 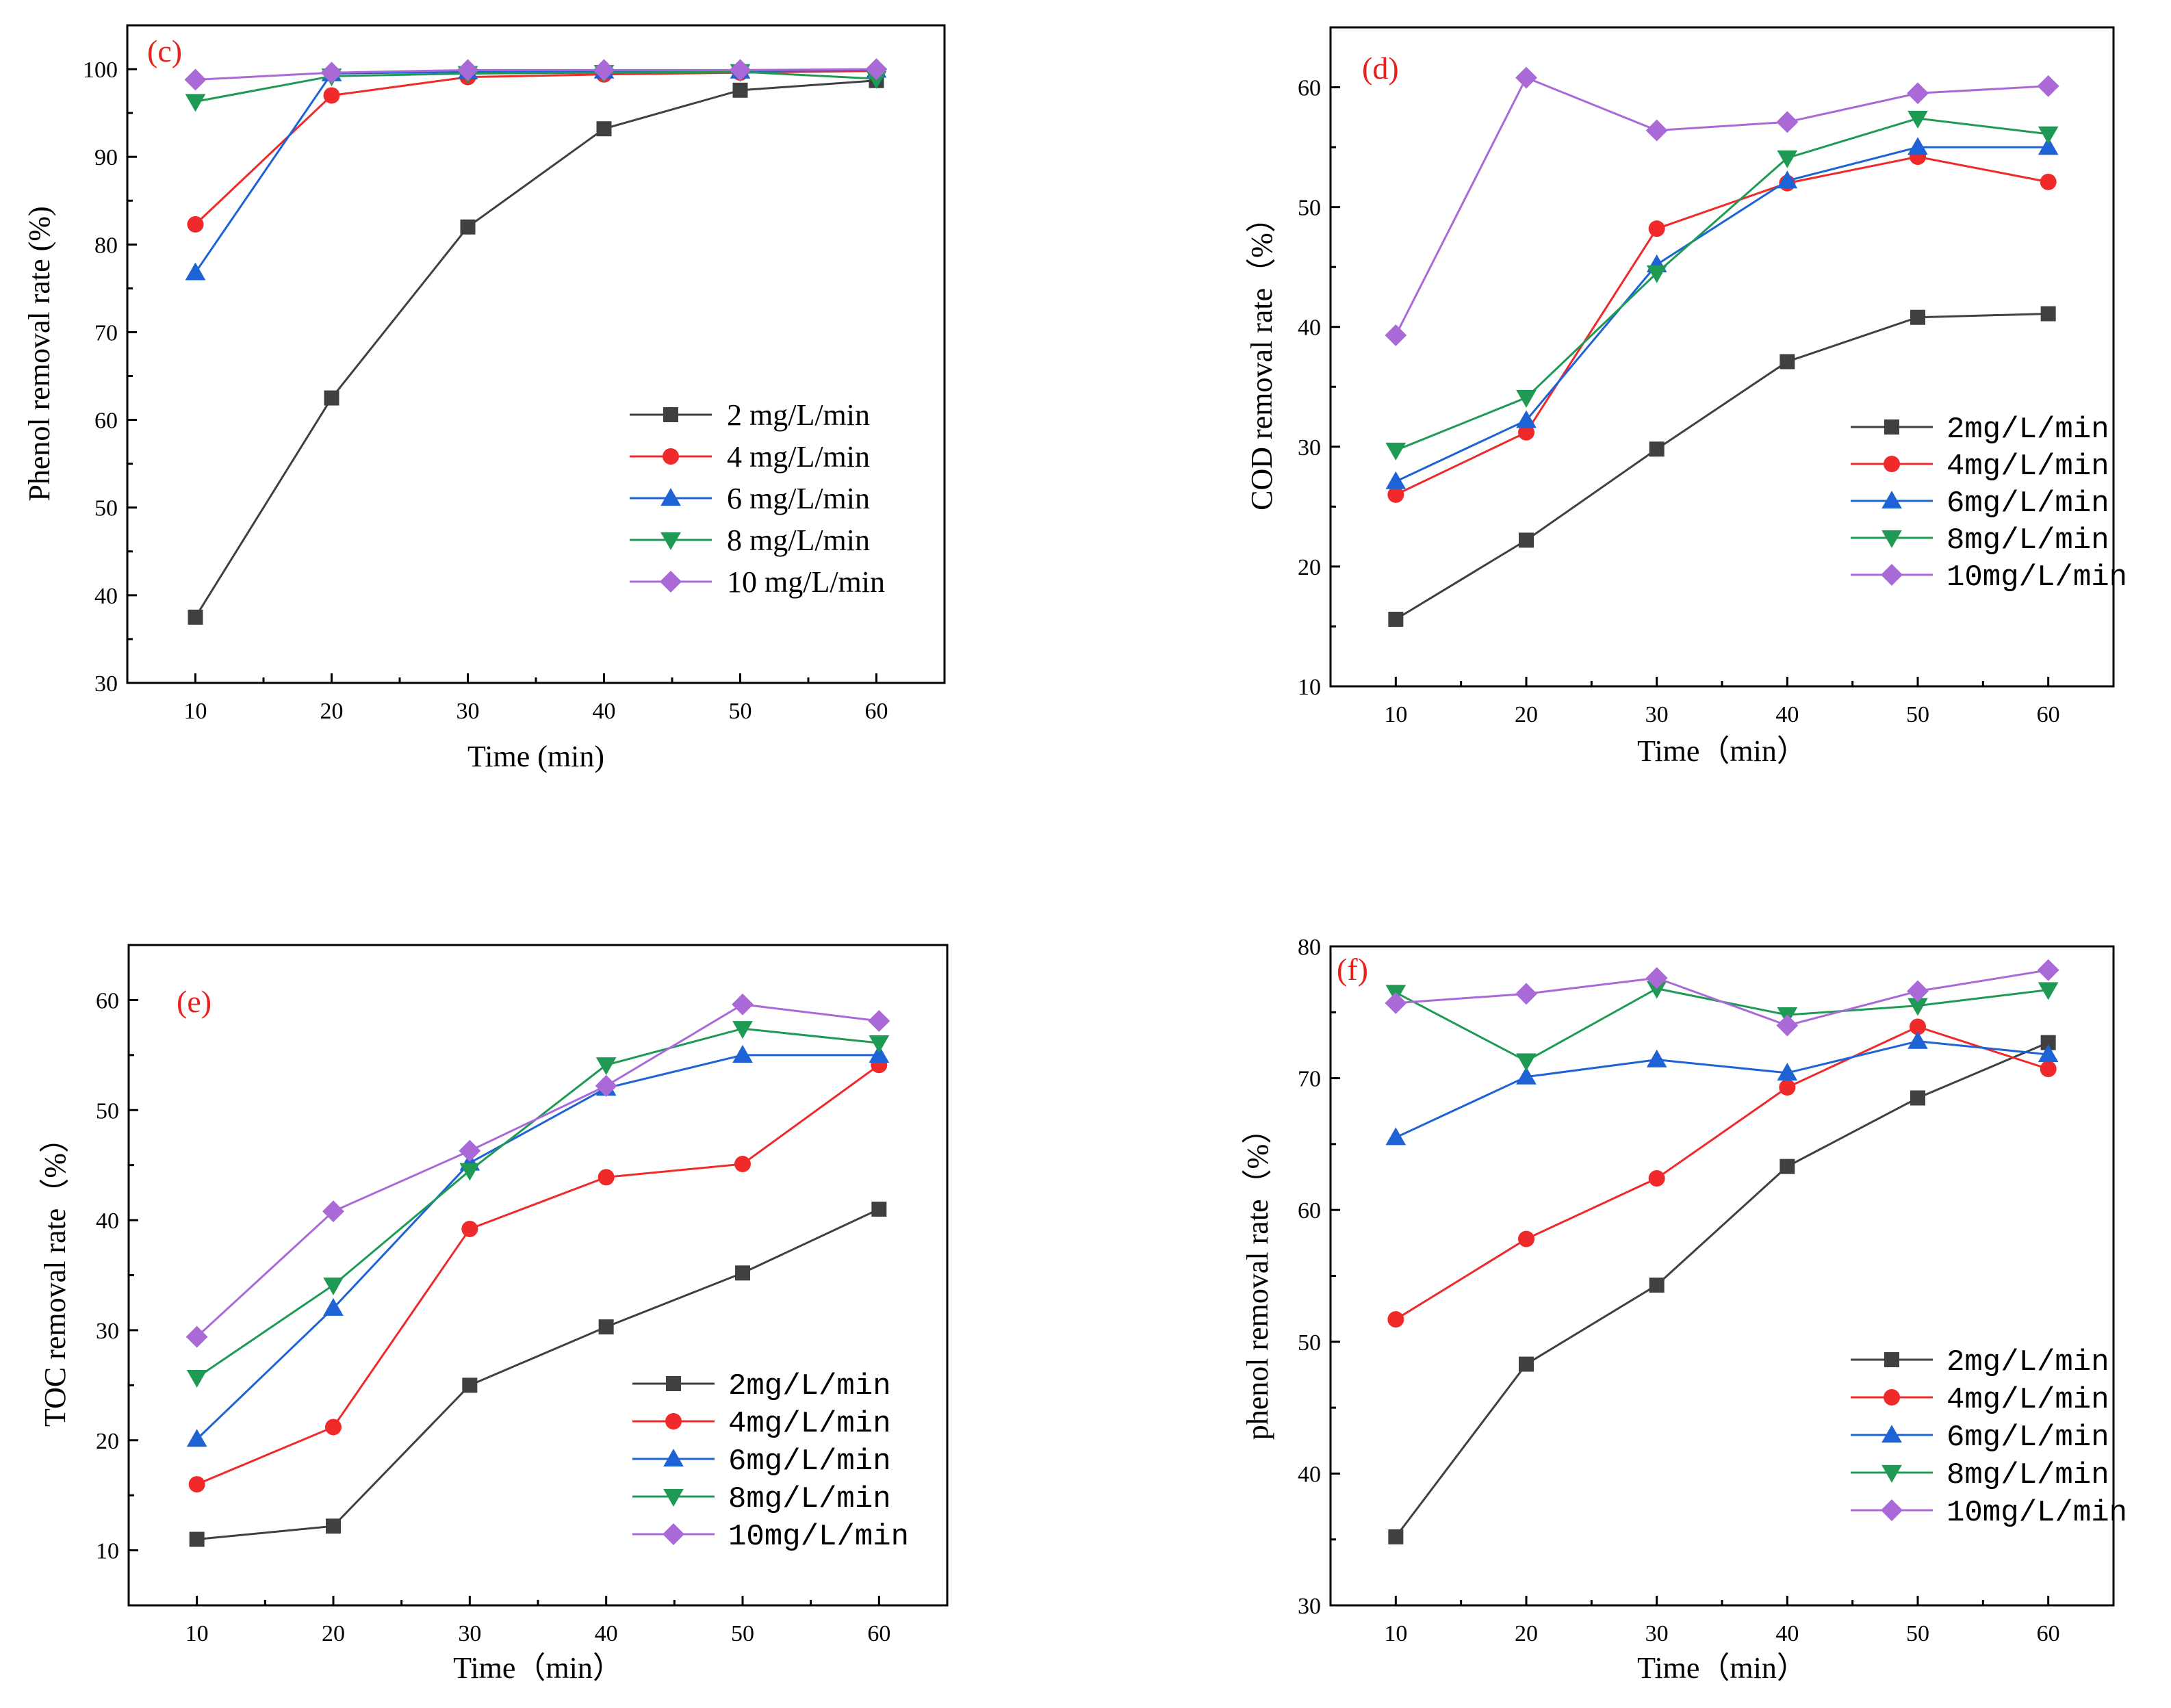 I want to click on y-tick-label: 100, so click(x=101, y=70).